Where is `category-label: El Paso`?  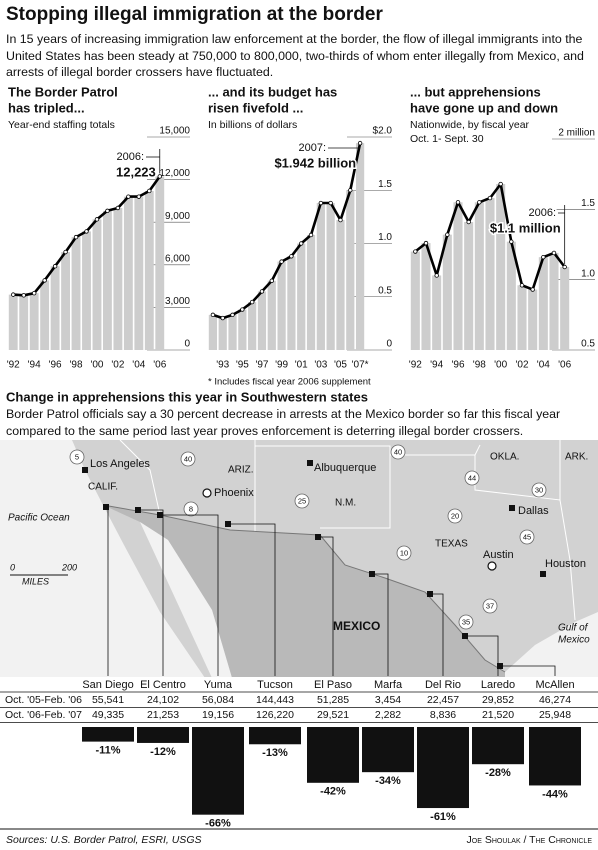
category-label: El Paso is located at coordinates (333, 685).